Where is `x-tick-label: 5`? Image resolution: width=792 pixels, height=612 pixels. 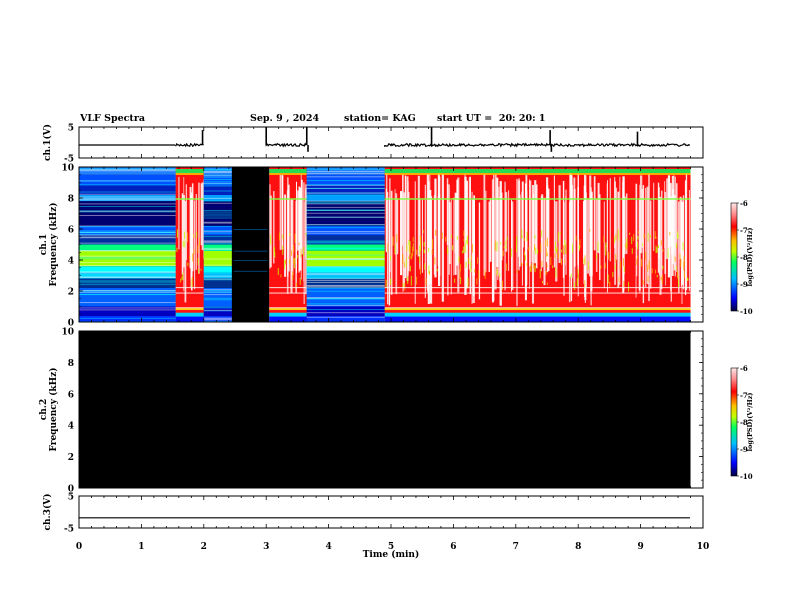
x-tick-label: 5 is located at coordinates (391, 547).